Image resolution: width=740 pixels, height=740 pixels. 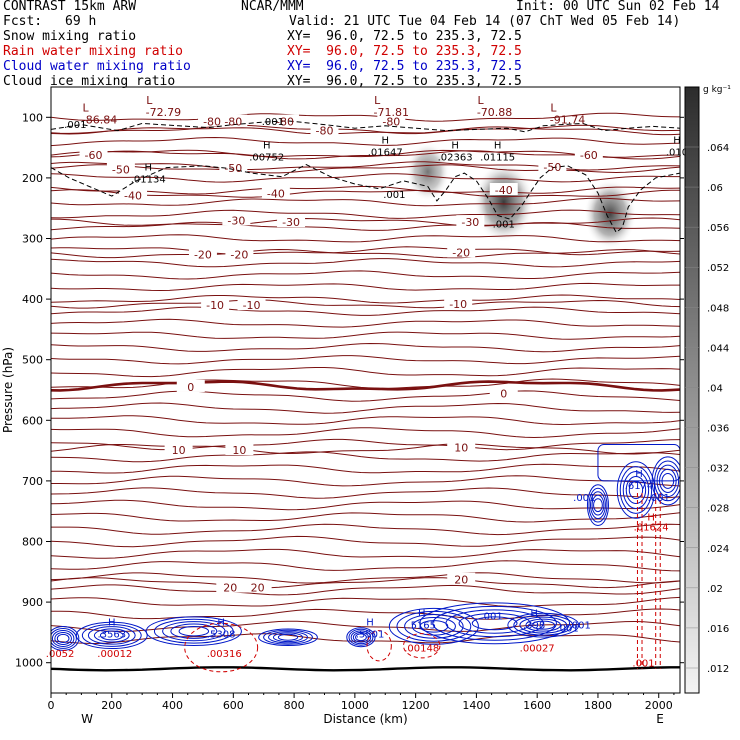 What do you see at coordinates (497, 158) in the screenshot?
I see `snow-max-value: .01115` at bounding box center [497, 158].